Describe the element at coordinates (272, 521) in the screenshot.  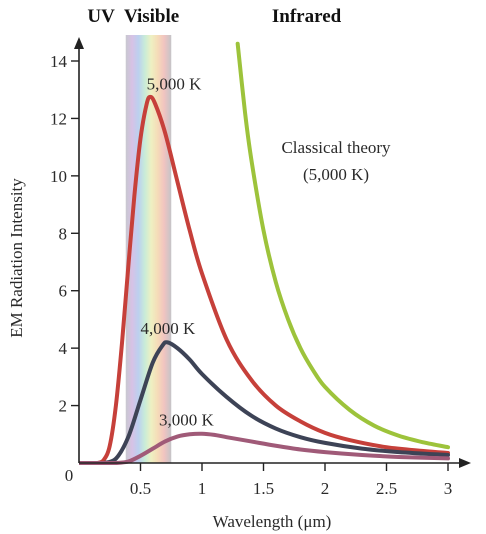
I see `x-axis-title: Wavelength (μm)` at that location.